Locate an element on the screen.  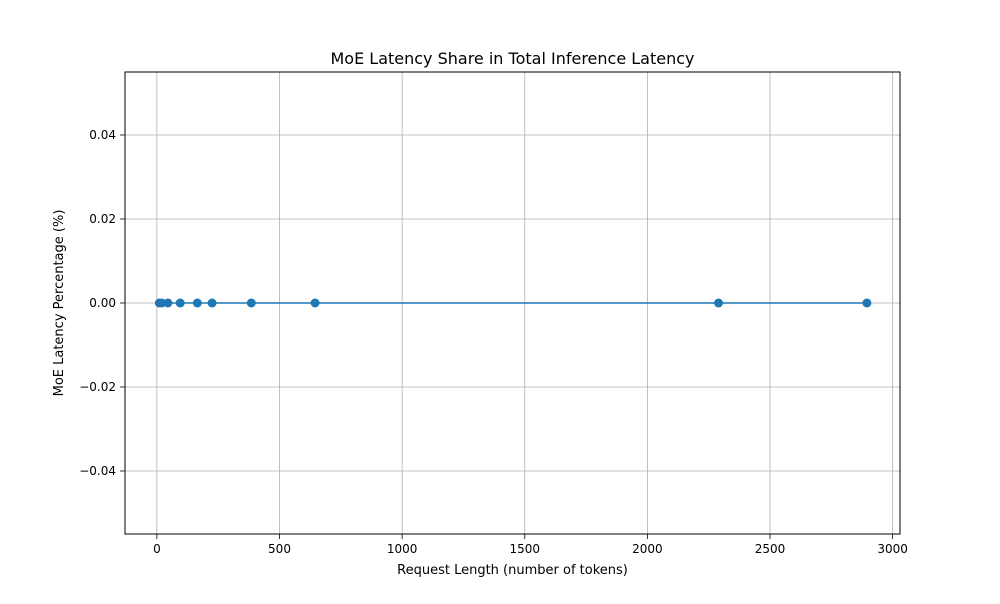
y-tick-label: 0.02 is located at coordinates (102, 219).